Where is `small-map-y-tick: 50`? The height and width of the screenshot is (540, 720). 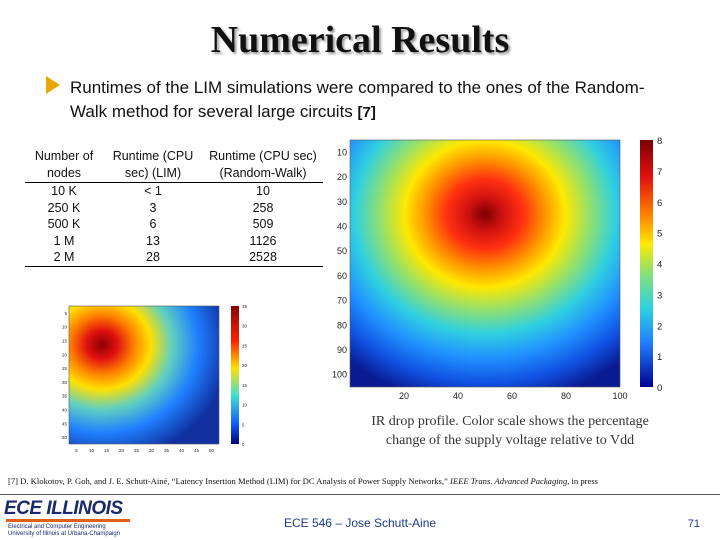 small-map-y-tick: 50 is located at coordinates (65, 437).